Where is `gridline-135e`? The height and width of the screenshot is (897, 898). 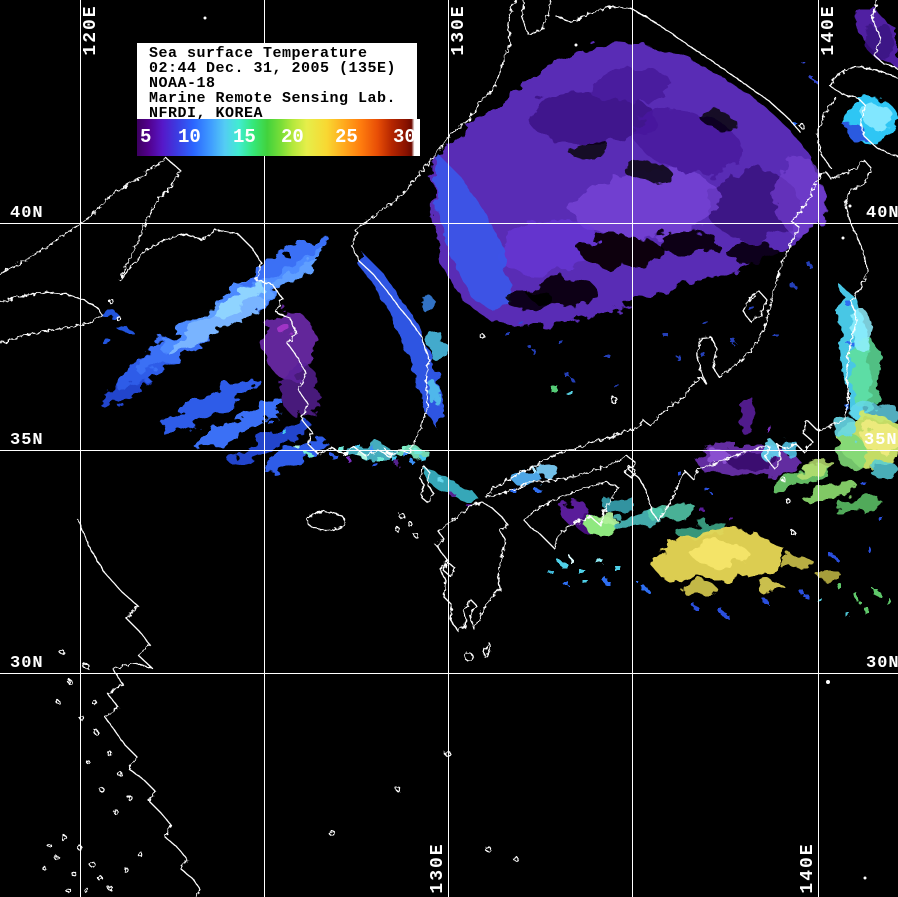 gridline-135e is located at coordinates (632, 448).